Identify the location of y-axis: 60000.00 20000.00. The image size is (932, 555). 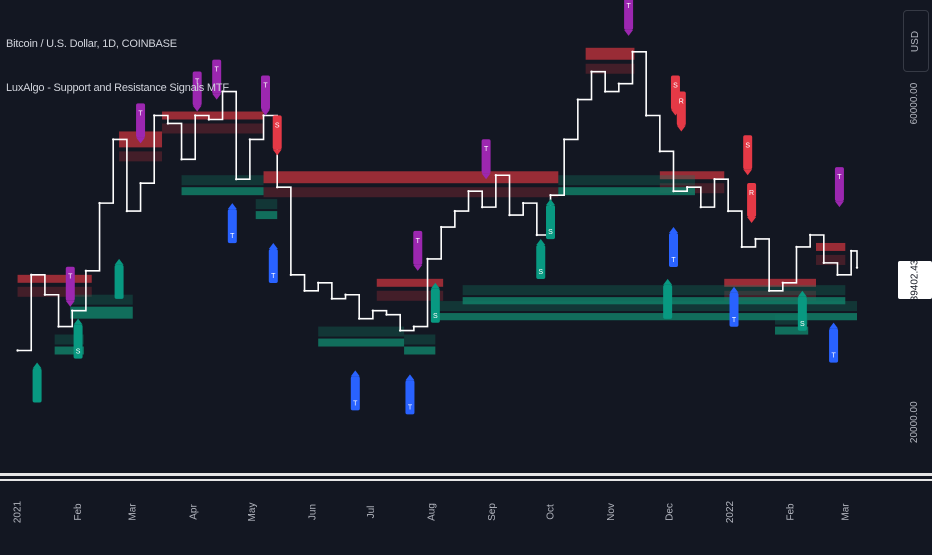
(914, 262).